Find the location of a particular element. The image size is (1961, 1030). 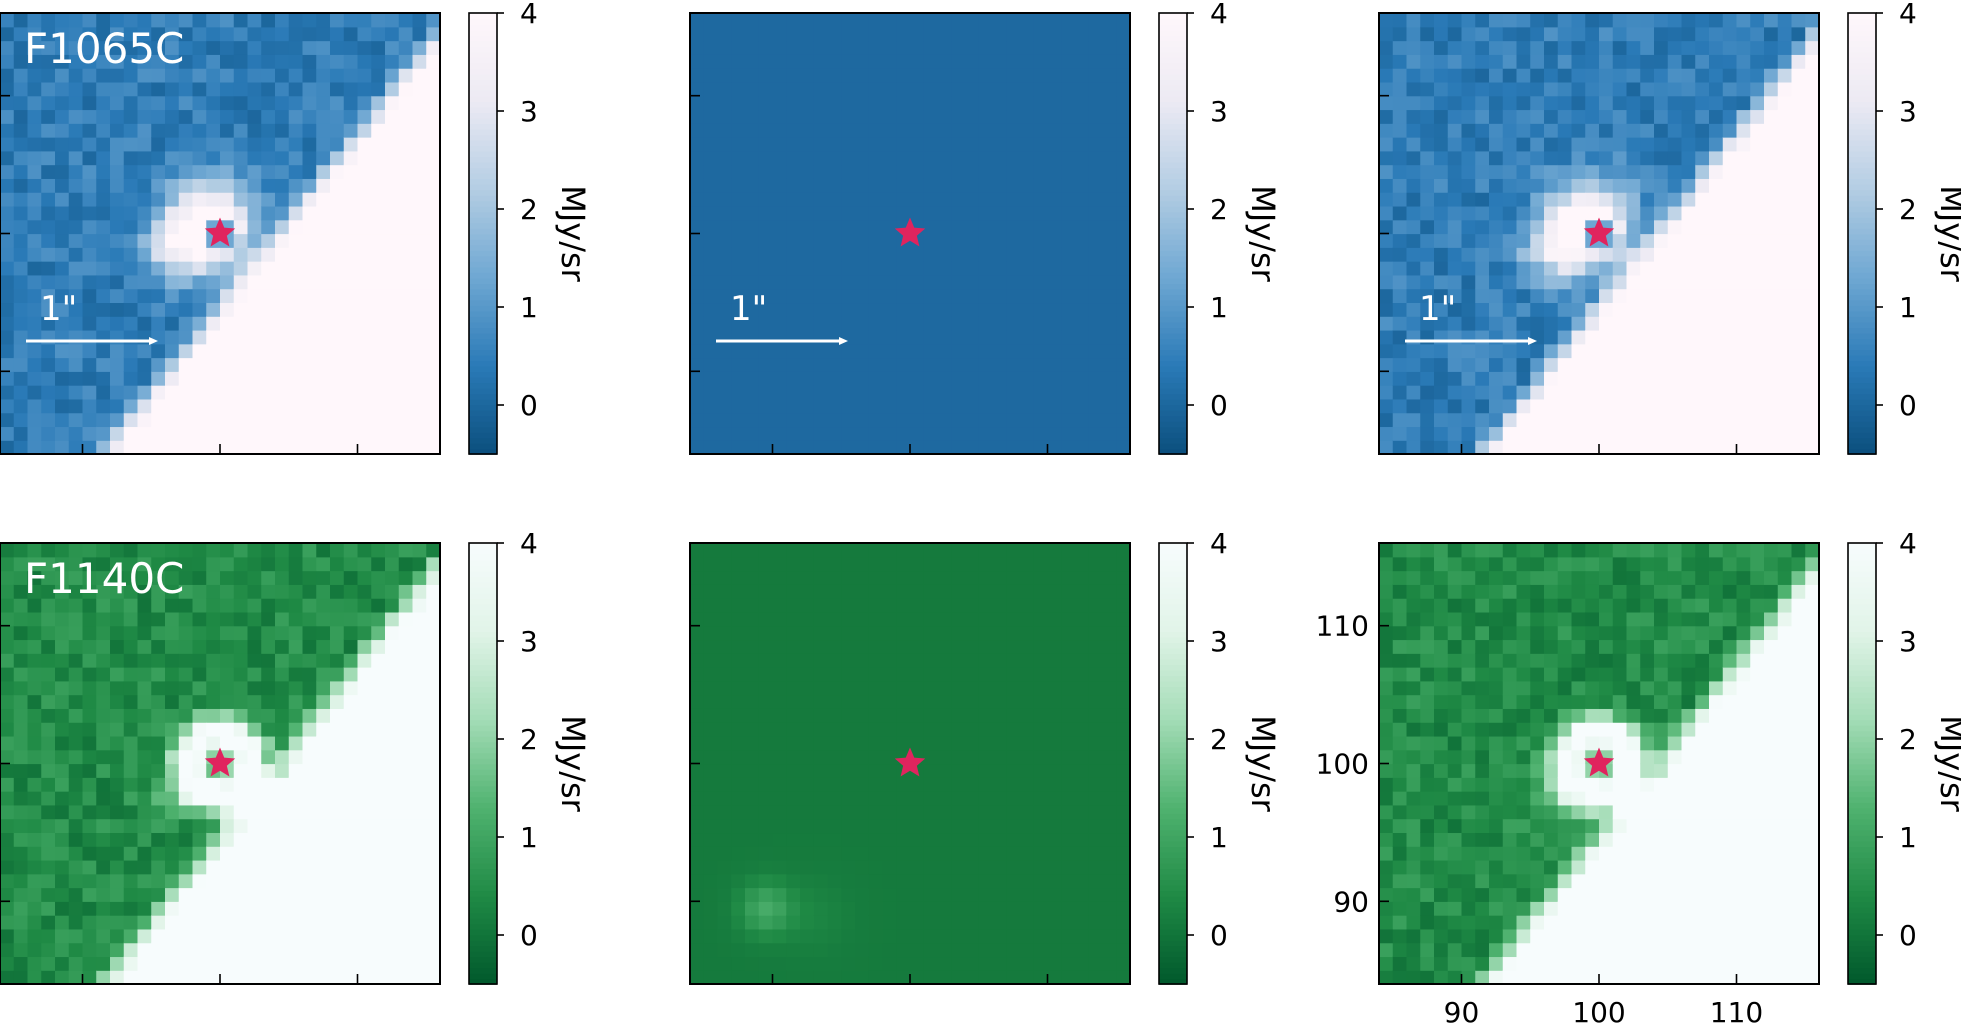

panel-5: 0 1 2 3 4 MJy/sr is located at coordinates (985, 756).